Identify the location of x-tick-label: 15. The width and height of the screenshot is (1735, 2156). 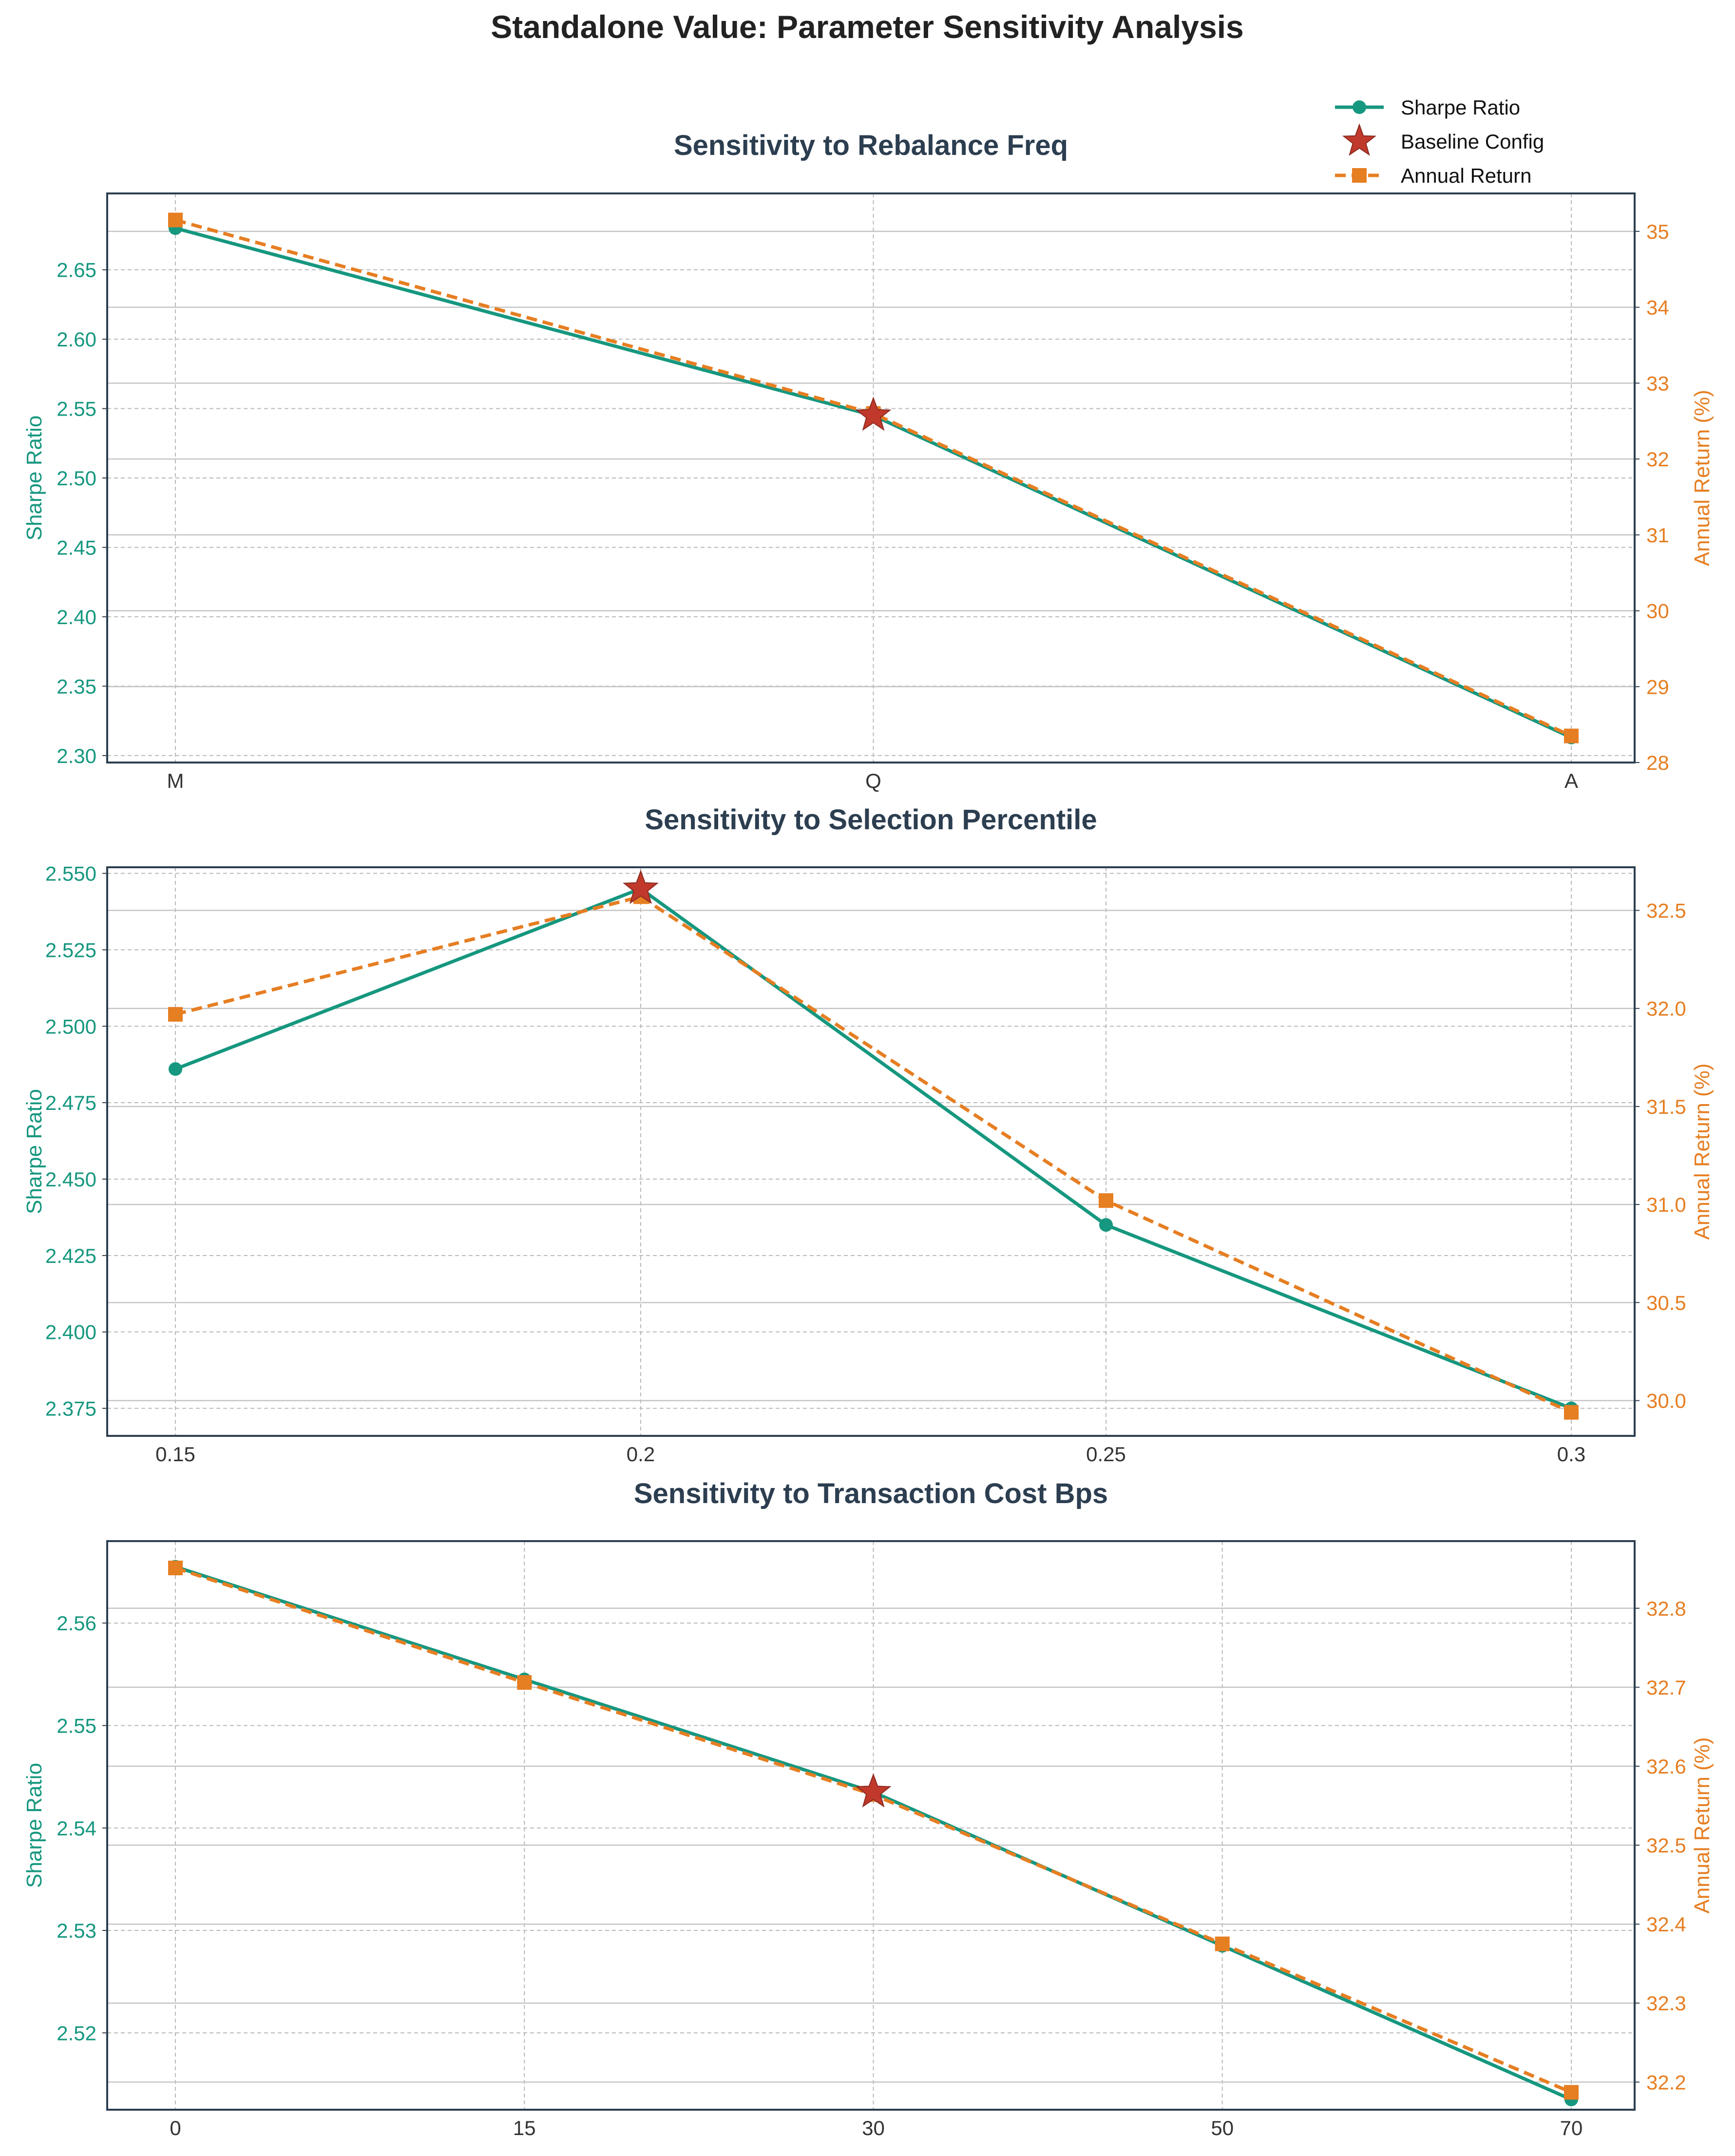
(524, 2128).